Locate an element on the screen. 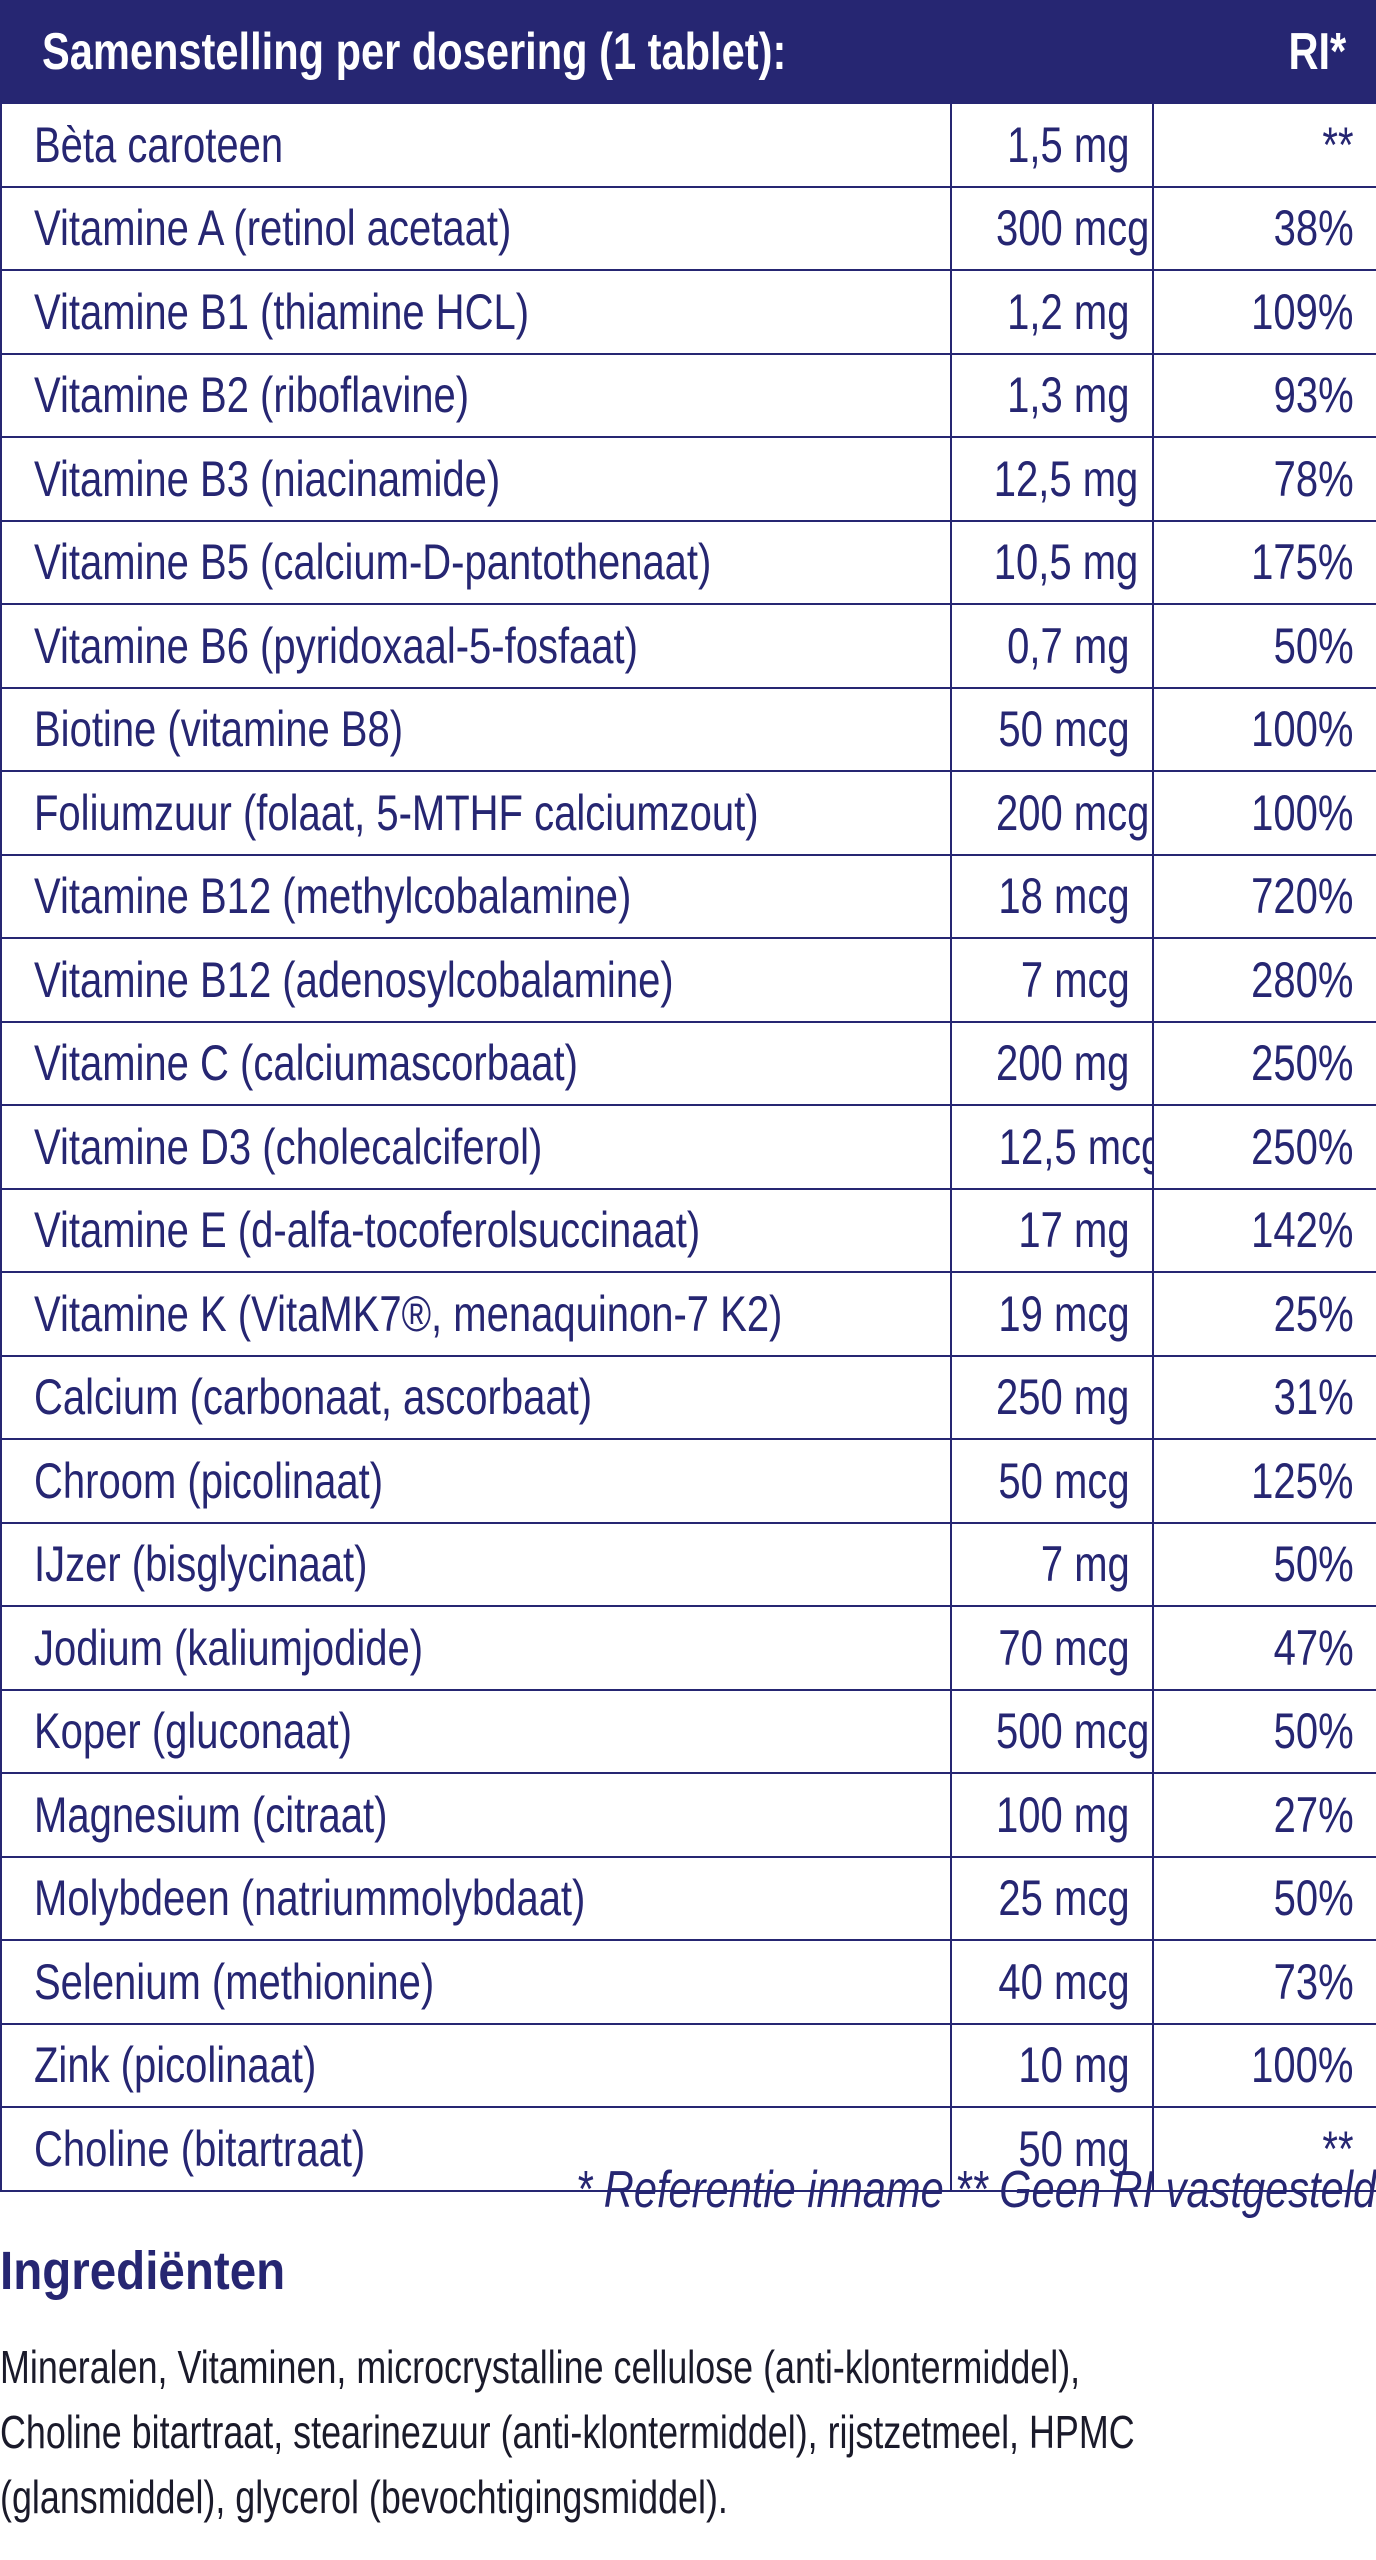 This screenshot has width=1376, height=2560. nutrient-ri-cell: ** is located at coordinates (1264, 145).